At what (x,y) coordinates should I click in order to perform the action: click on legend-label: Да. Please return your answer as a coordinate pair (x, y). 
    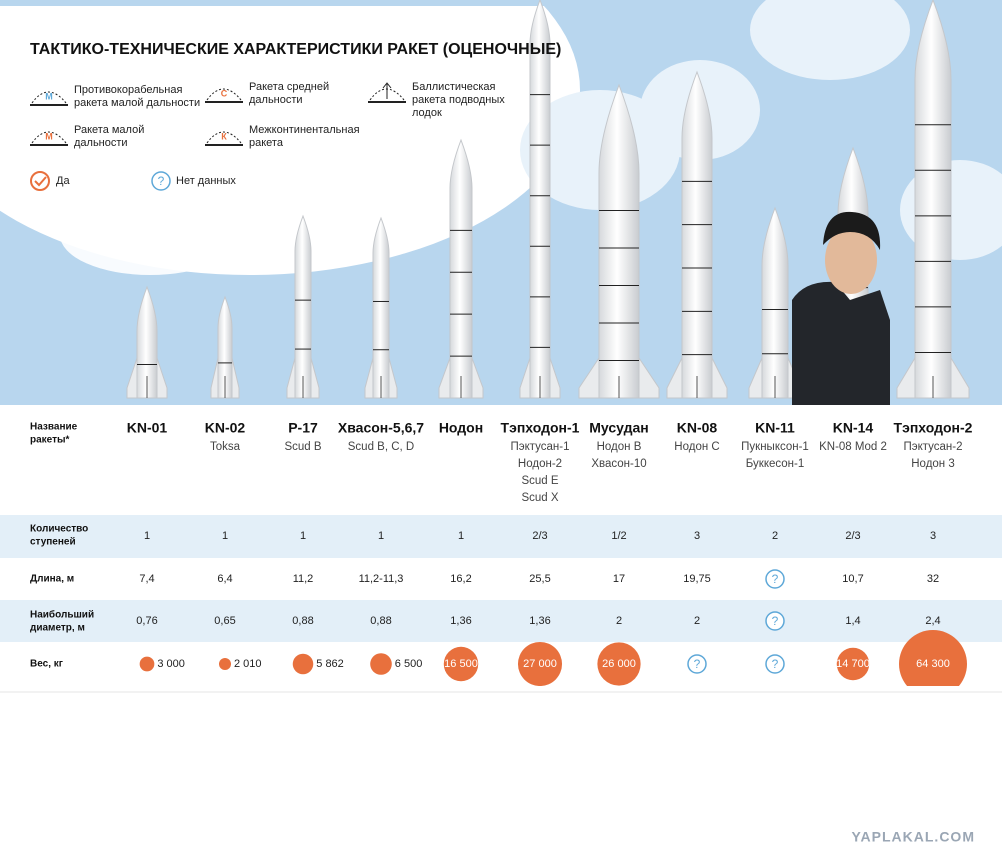
    Looking at the image, I should click on (63, 181).